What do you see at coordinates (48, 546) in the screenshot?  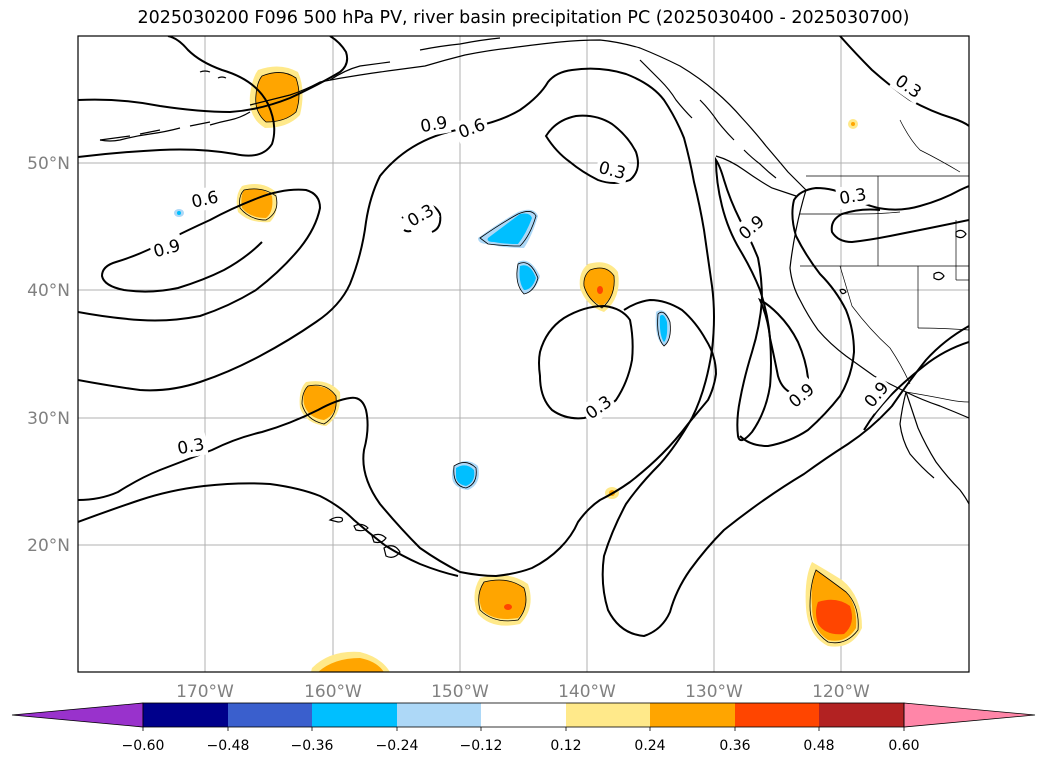 I see `lat-label-20n: 20°N` at bounding box center [48, 546].